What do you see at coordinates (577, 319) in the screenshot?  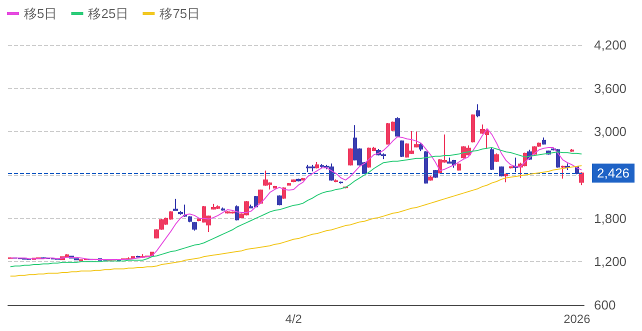 I see `x-tick-label: 2026` at bounding box center [577, 319].